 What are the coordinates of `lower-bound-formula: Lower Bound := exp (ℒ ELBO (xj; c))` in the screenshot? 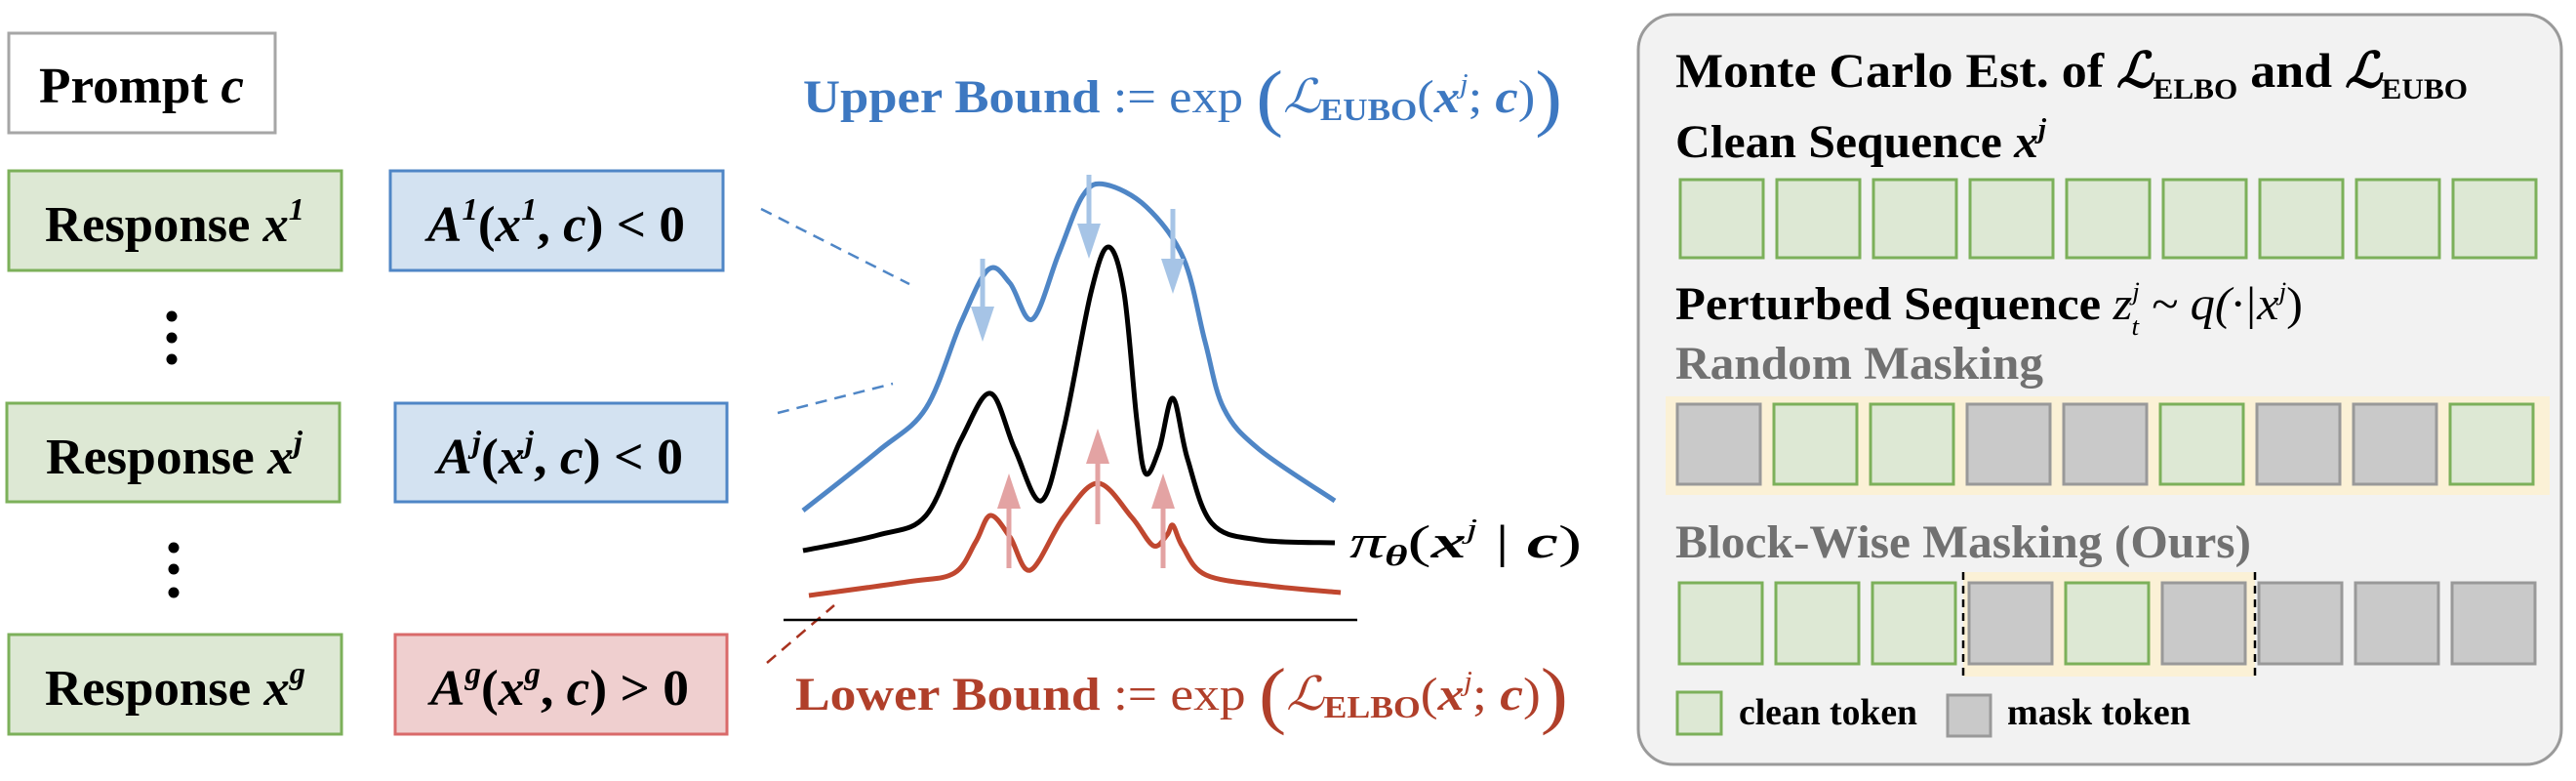 It's located at (1181, 695).